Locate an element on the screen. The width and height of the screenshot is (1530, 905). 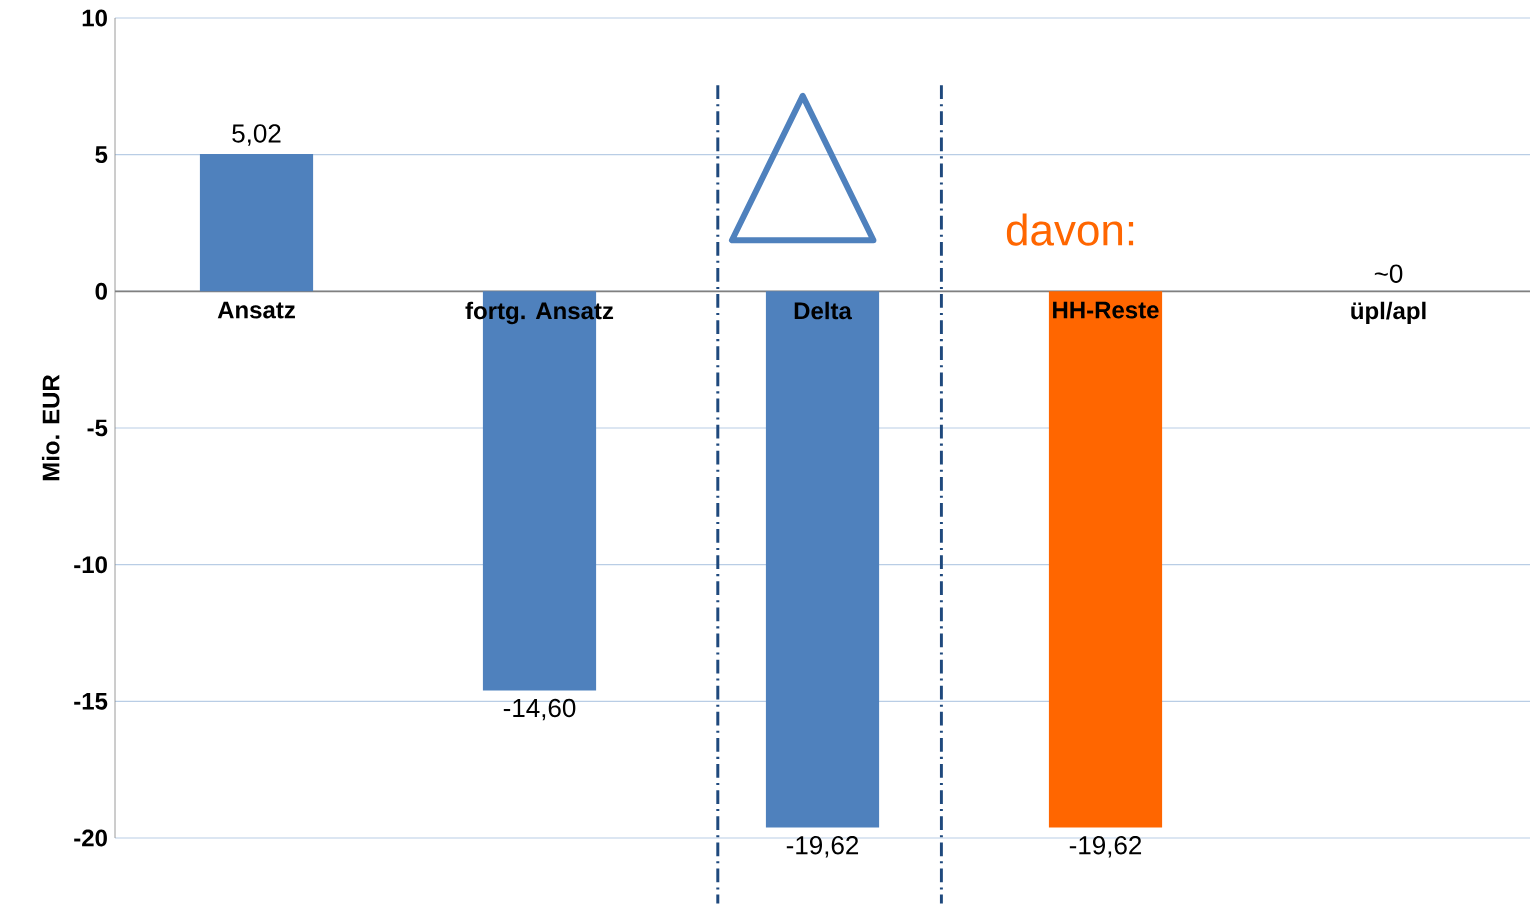
y-tick-label: -20 is located at coordinates (90, 838).